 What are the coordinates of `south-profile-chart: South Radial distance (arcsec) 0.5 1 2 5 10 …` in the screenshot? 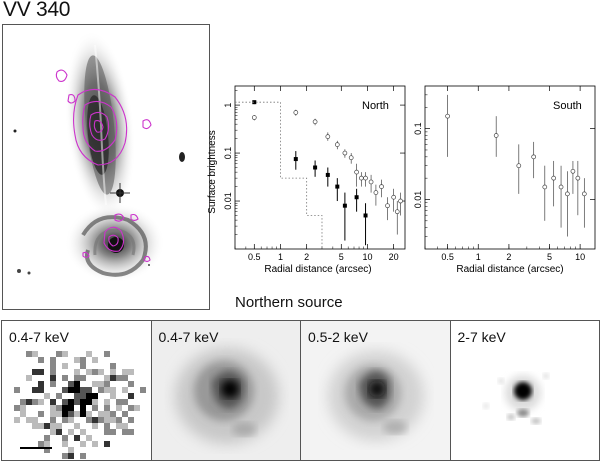 It's located at (504, 180).